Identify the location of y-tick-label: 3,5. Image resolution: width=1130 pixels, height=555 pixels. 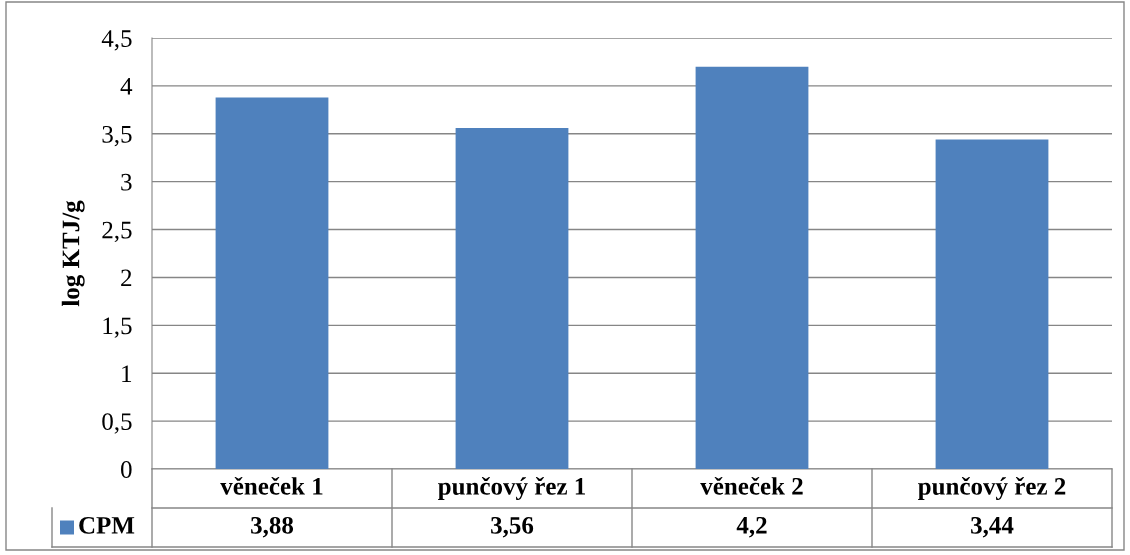
(117, 136).